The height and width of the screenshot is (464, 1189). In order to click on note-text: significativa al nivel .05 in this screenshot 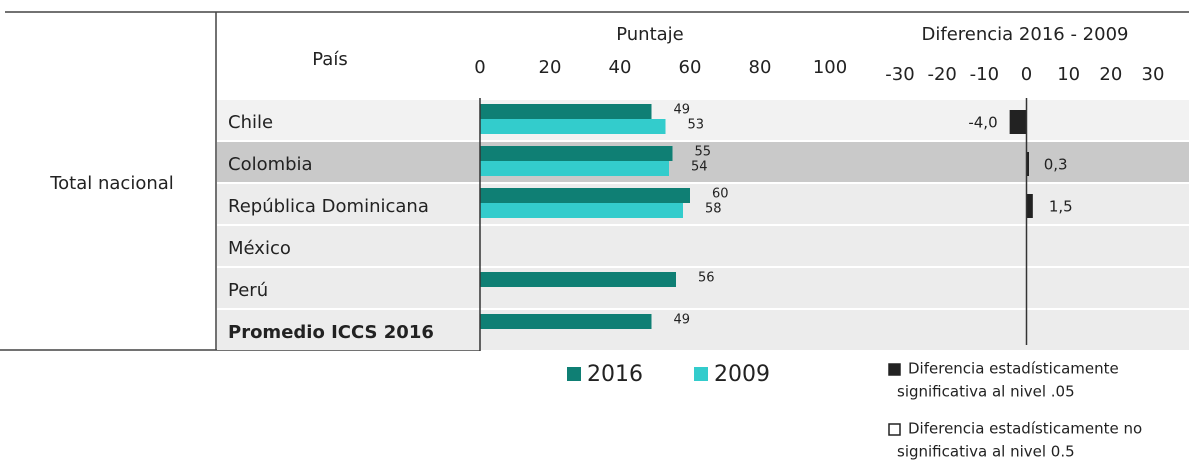, I will do `click(986, 392)`.